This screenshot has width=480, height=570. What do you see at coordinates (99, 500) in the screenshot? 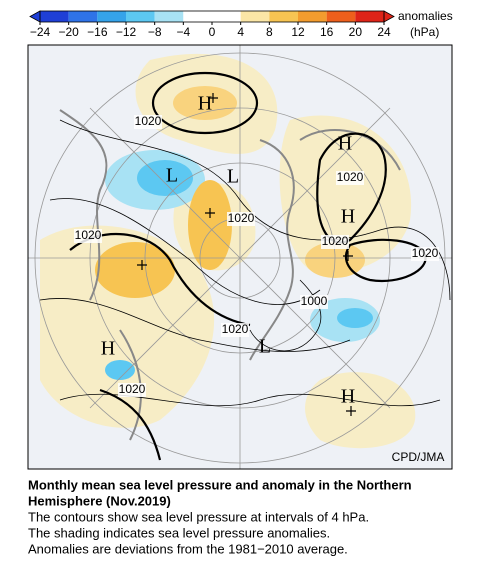
I see `caption-title: Hemisphere (Nov.2019)` at bounding box center [99, 500].